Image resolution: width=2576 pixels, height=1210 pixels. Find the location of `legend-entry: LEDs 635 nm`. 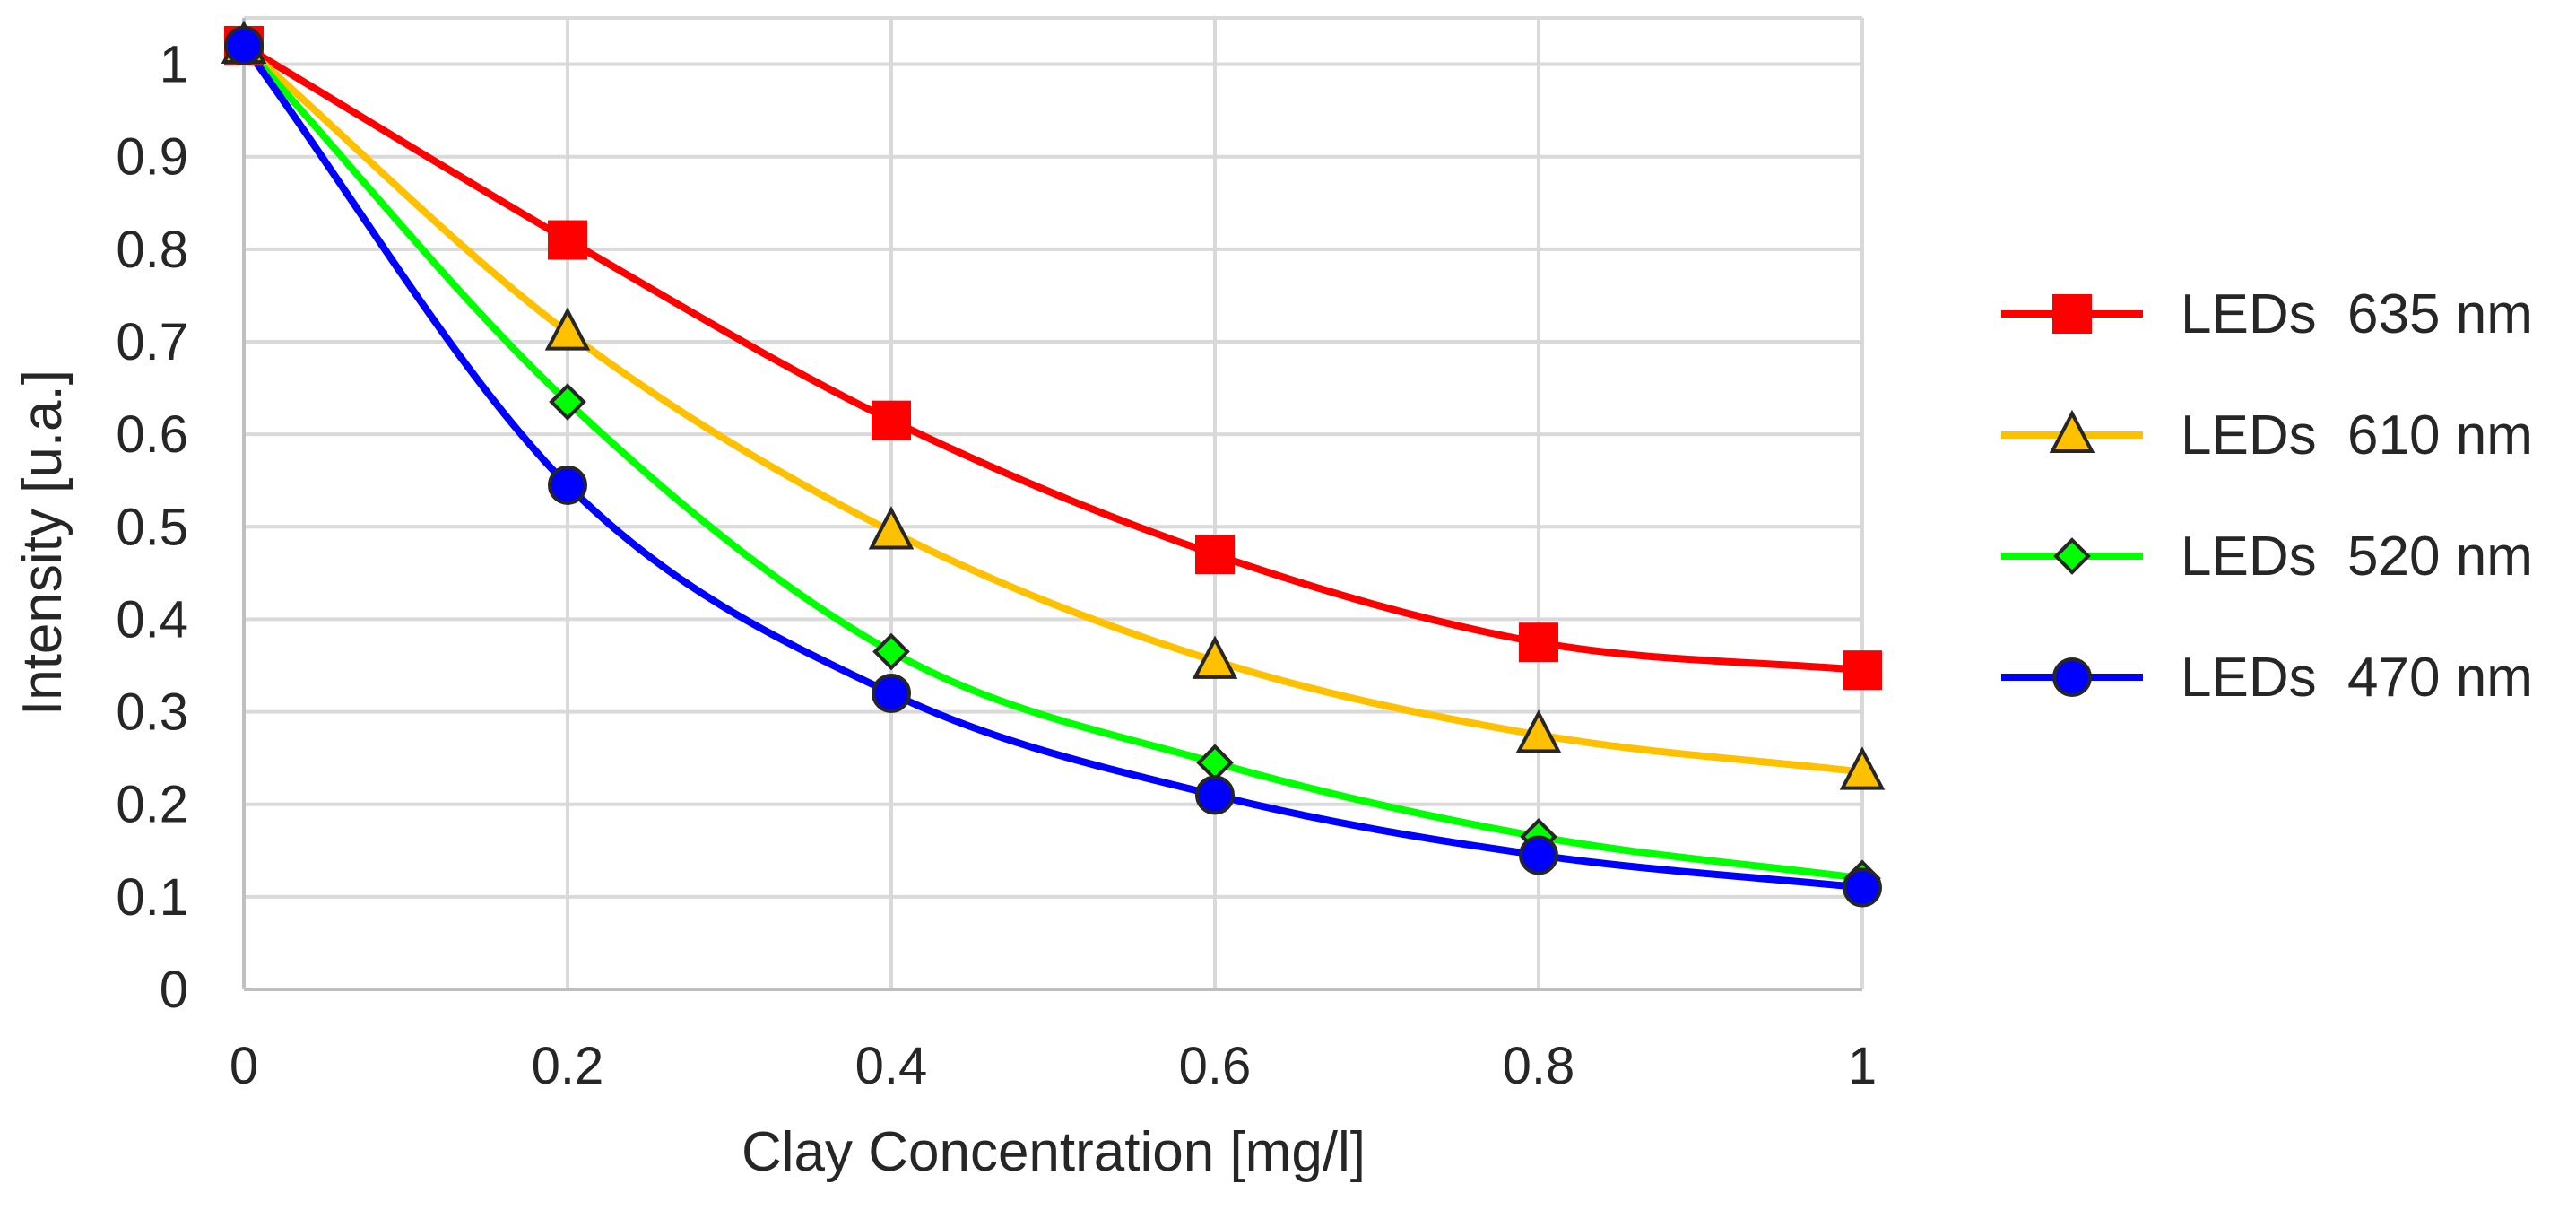

legend-entry: LEDs 635 nm is located at coordinates (2267, 314).